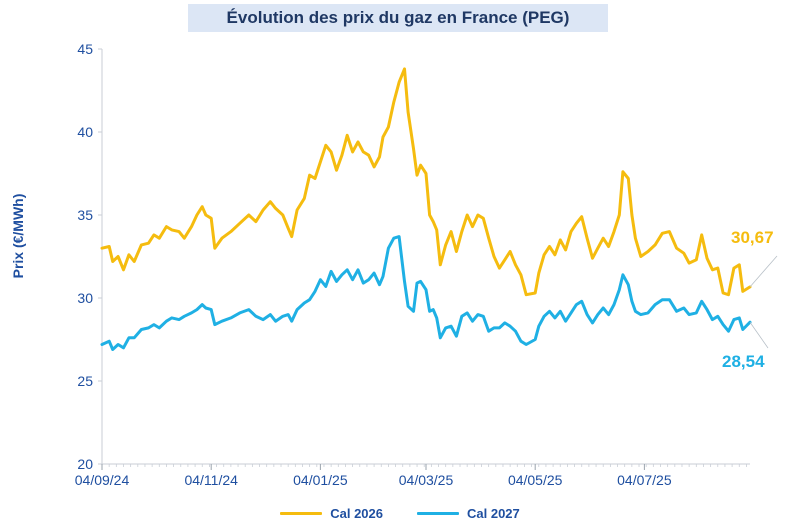  What do you see at coordinates (763, 302) in the screenshot?
I see `end-value-leaders` at bounding box center [763, 302].